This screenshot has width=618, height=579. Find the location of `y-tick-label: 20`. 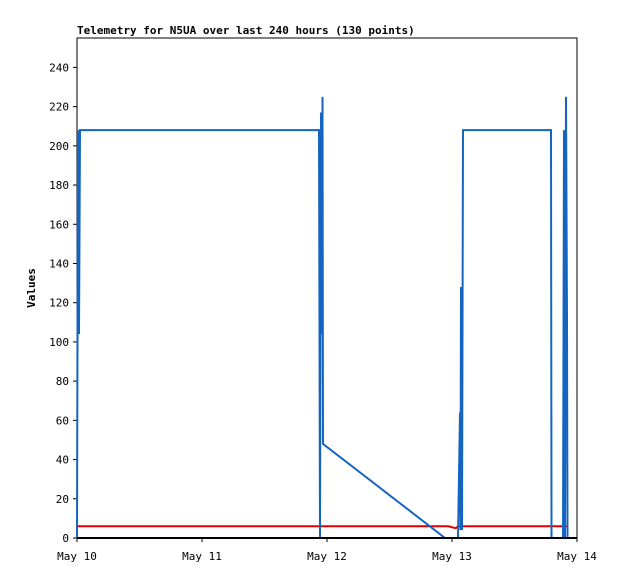

y-tick-label: 20 is located at coordinates (62, 499).